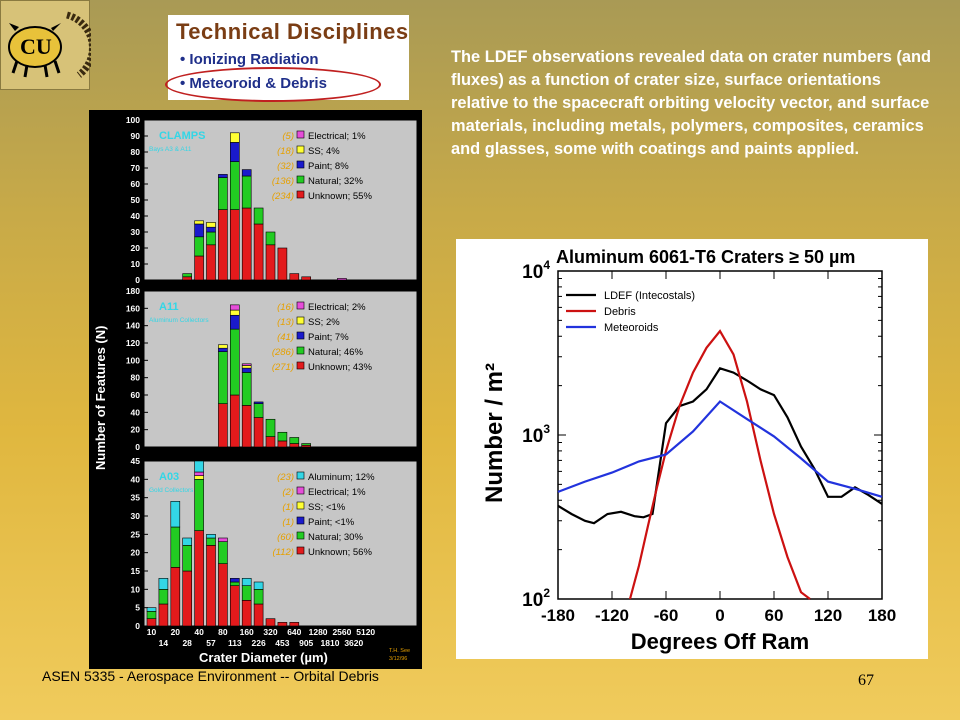 The height and width of the screenshot is (720, 960). What do you see at coordinates (223, 632) in the screenshot?
I see `x-tick-label: 80` at bounding box center [223, 632].